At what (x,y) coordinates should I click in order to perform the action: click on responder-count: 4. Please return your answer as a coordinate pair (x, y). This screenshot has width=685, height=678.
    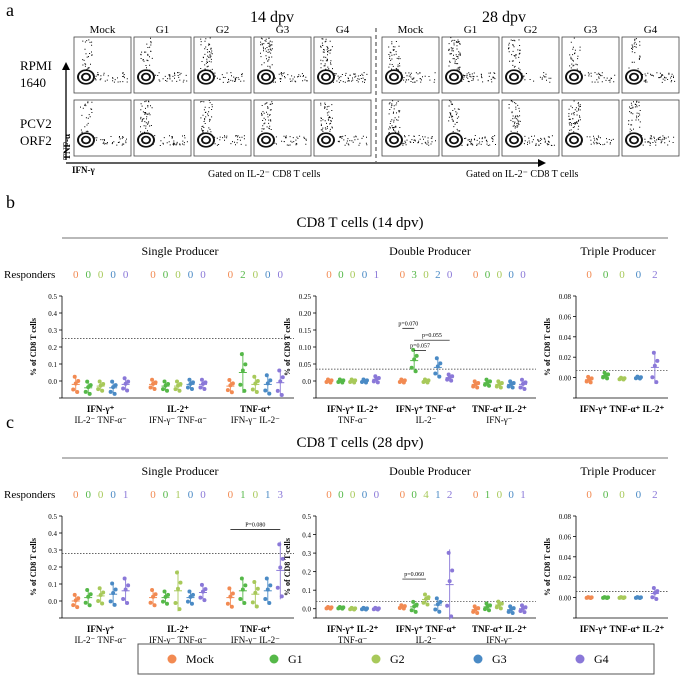
    Looking at the image, I should click on (426, 495).